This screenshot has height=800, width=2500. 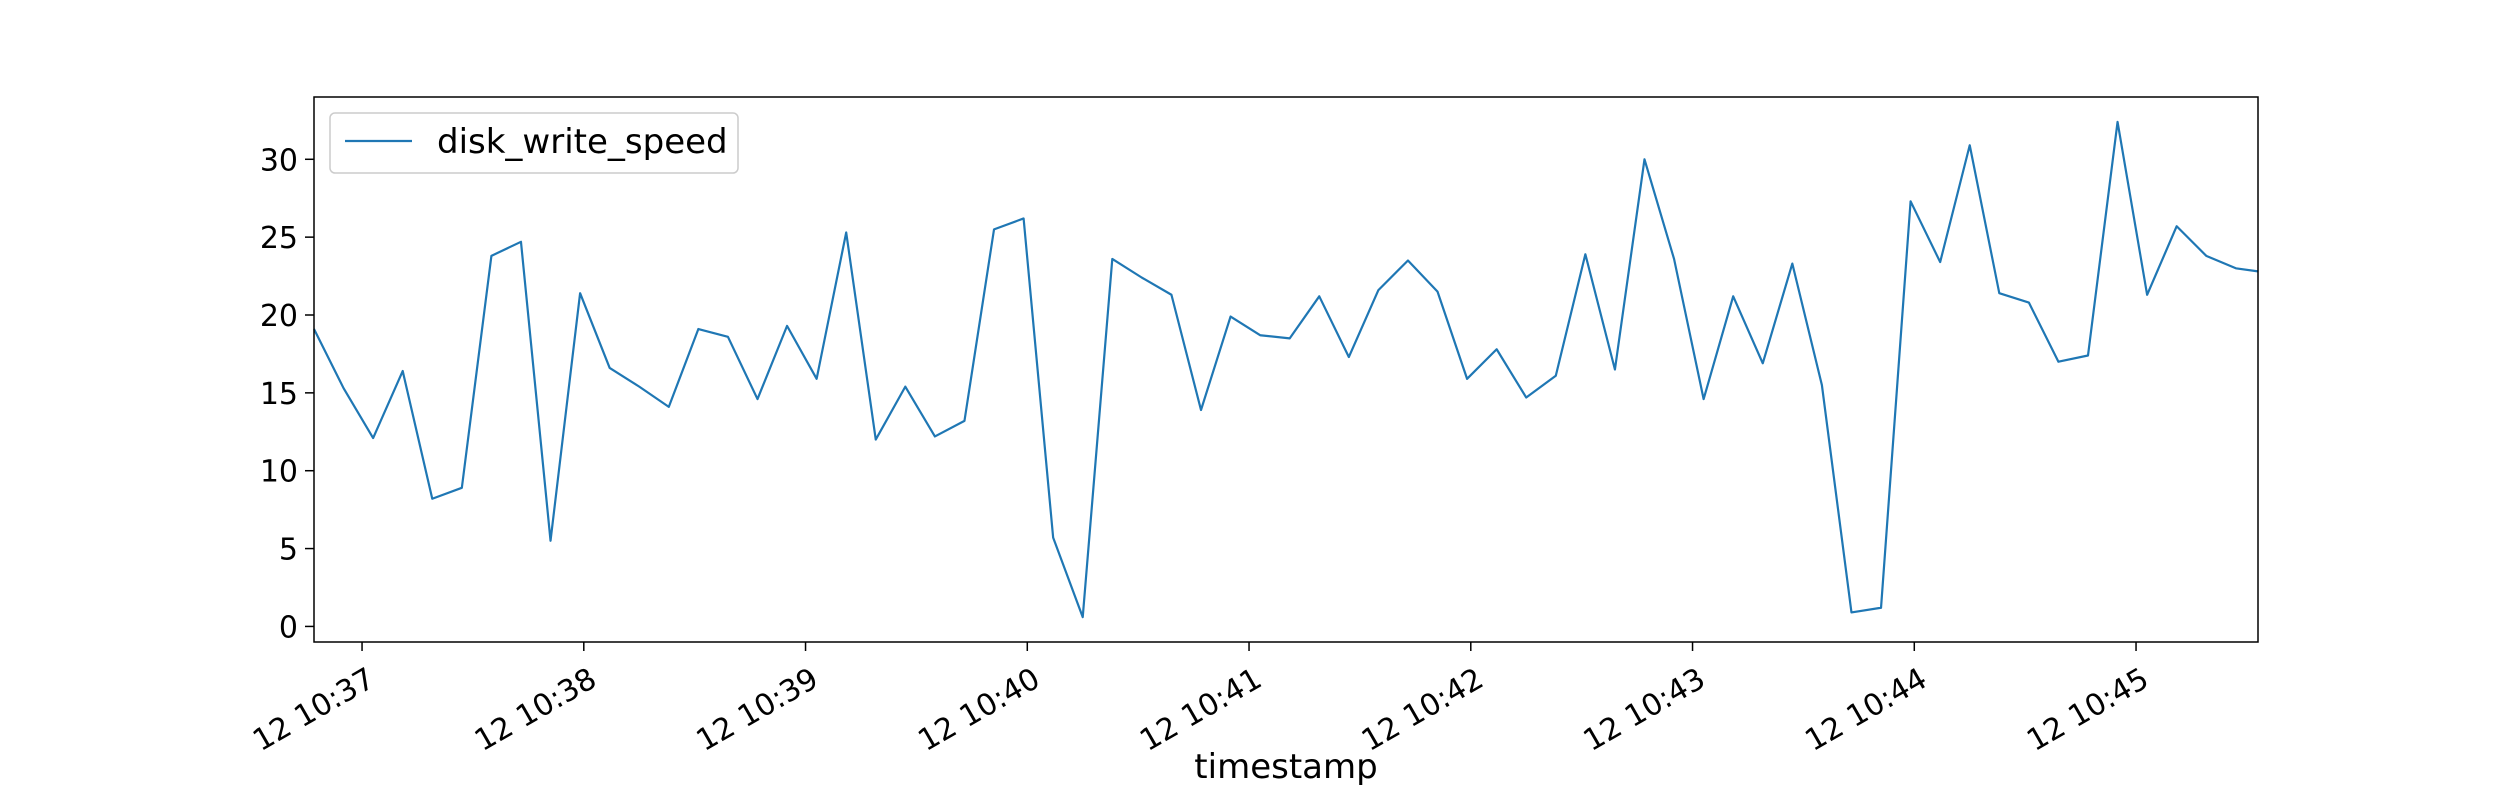 What do you see at coordinates (279, 472) in the screenshot?
I see `y-tick-label: 10` at bounding box center [279, 472].